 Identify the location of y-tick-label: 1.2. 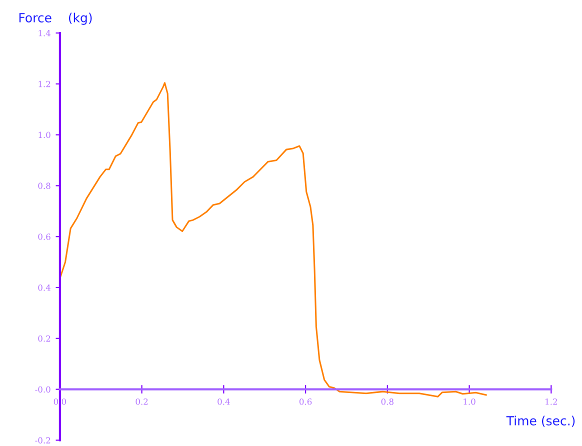
(44, 84).